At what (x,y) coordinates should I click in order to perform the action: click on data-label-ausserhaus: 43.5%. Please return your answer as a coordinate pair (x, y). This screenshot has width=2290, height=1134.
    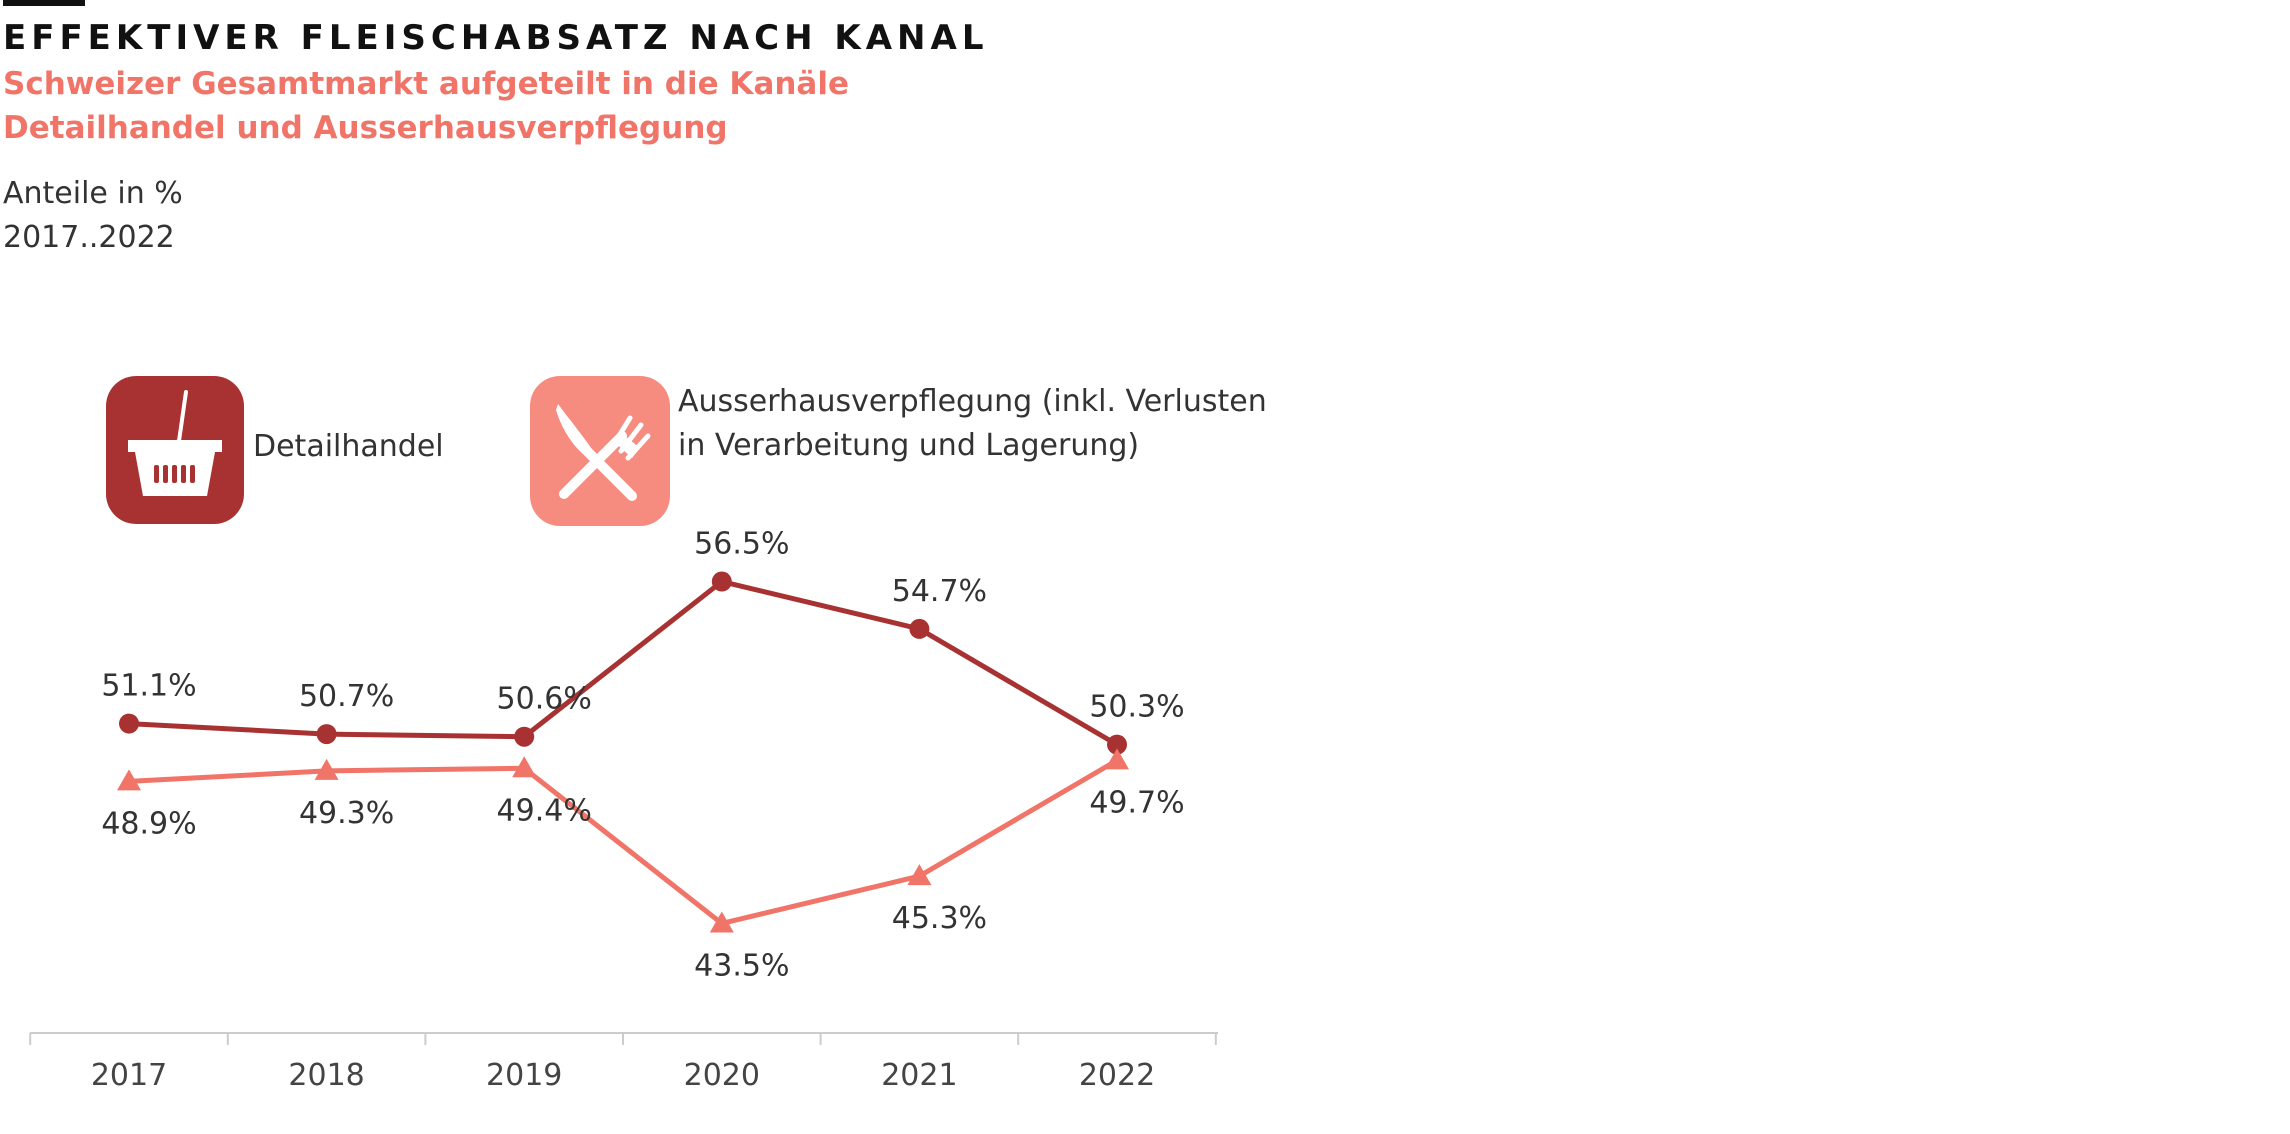
    Looking at the image, I should click on (741, 965).